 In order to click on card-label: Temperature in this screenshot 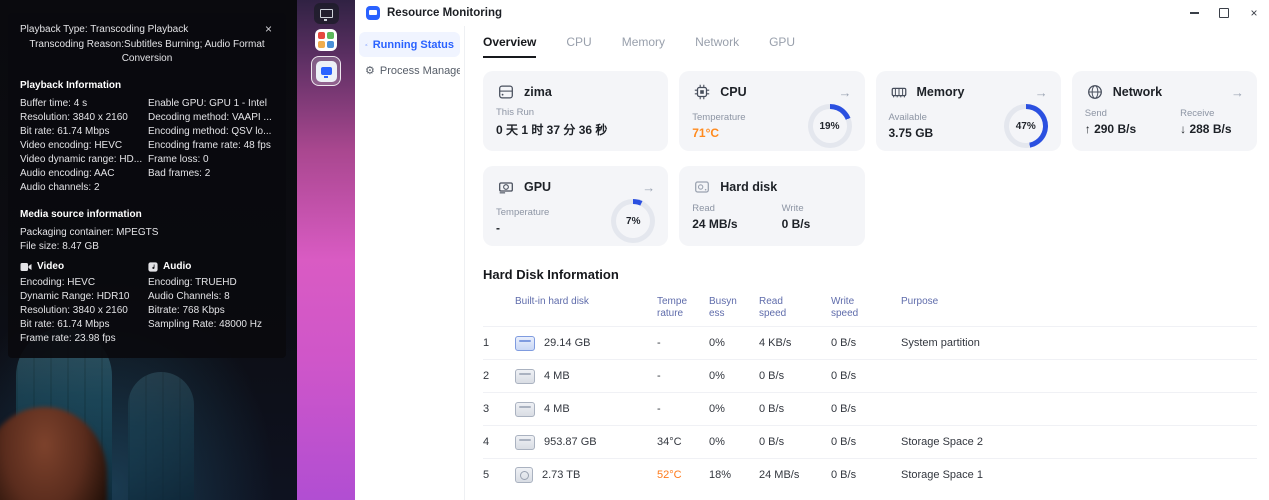, I will do `click(719, 117)`.